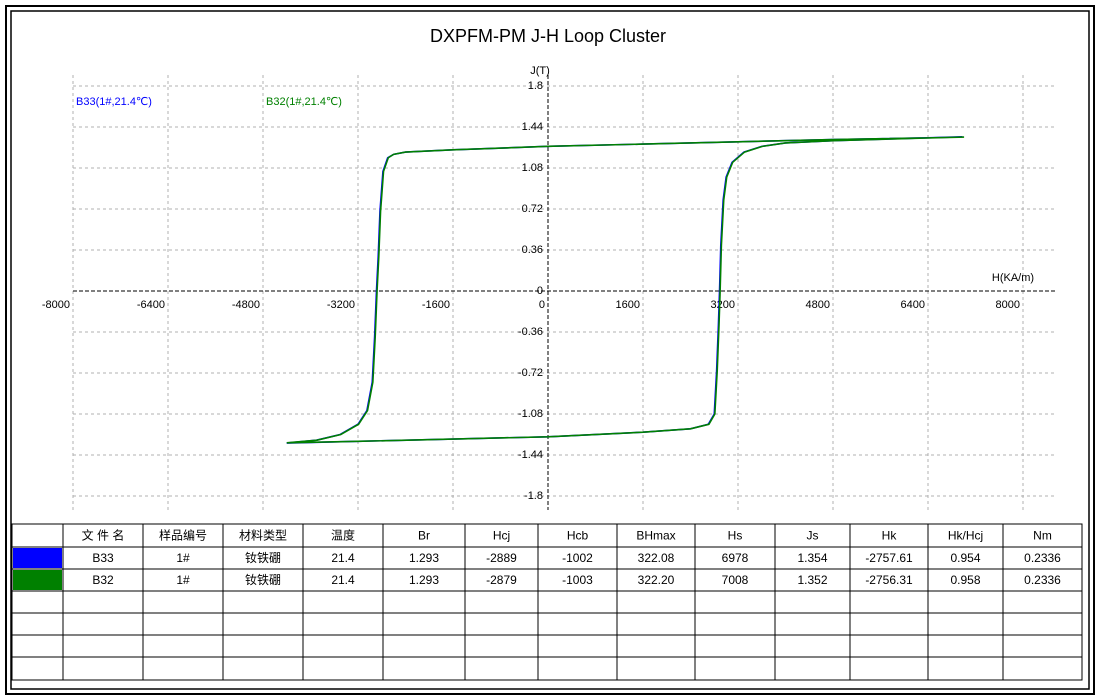  Describe the element at coordinates (1013, 278) in the screenshot. I see `x-axis-label: H(KA/m)` at that location.